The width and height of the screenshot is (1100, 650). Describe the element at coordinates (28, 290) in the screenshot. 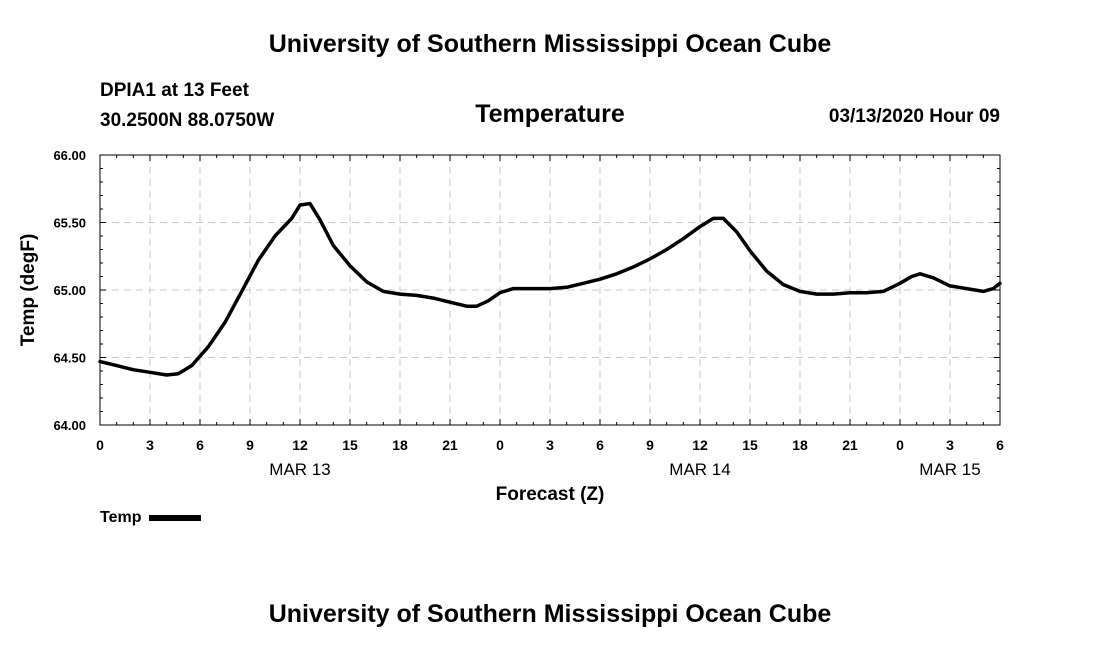

I see `y-axis-label: Temp (degF)` at that location.